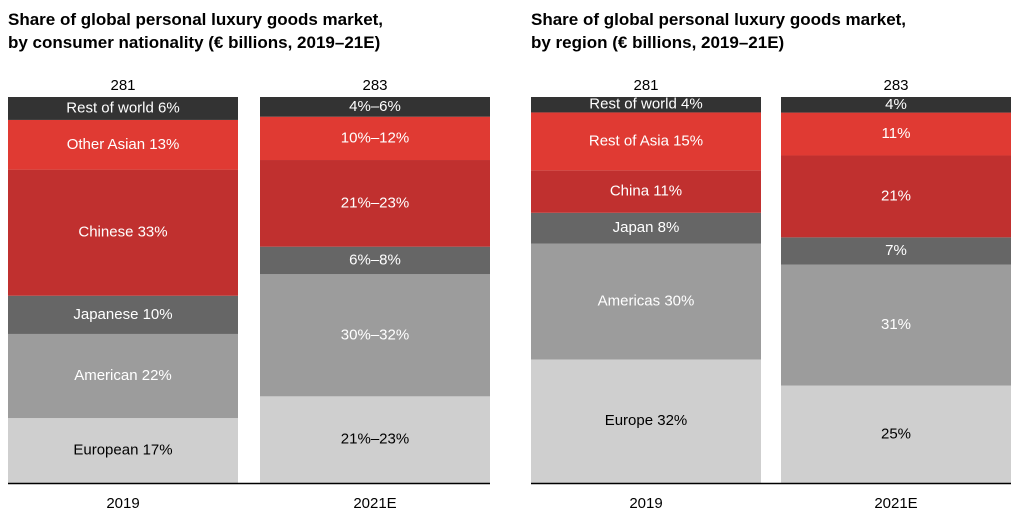 Image resolution: width=1024 pixels, height=518 pixels. I want to click on segment-label: 11%, so click(896, 133).